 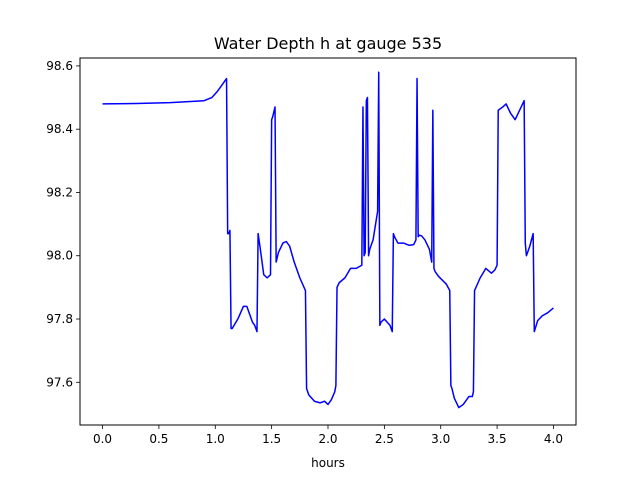 I want to click on x-tick-label: 0.0, so click(x=102, y=439).